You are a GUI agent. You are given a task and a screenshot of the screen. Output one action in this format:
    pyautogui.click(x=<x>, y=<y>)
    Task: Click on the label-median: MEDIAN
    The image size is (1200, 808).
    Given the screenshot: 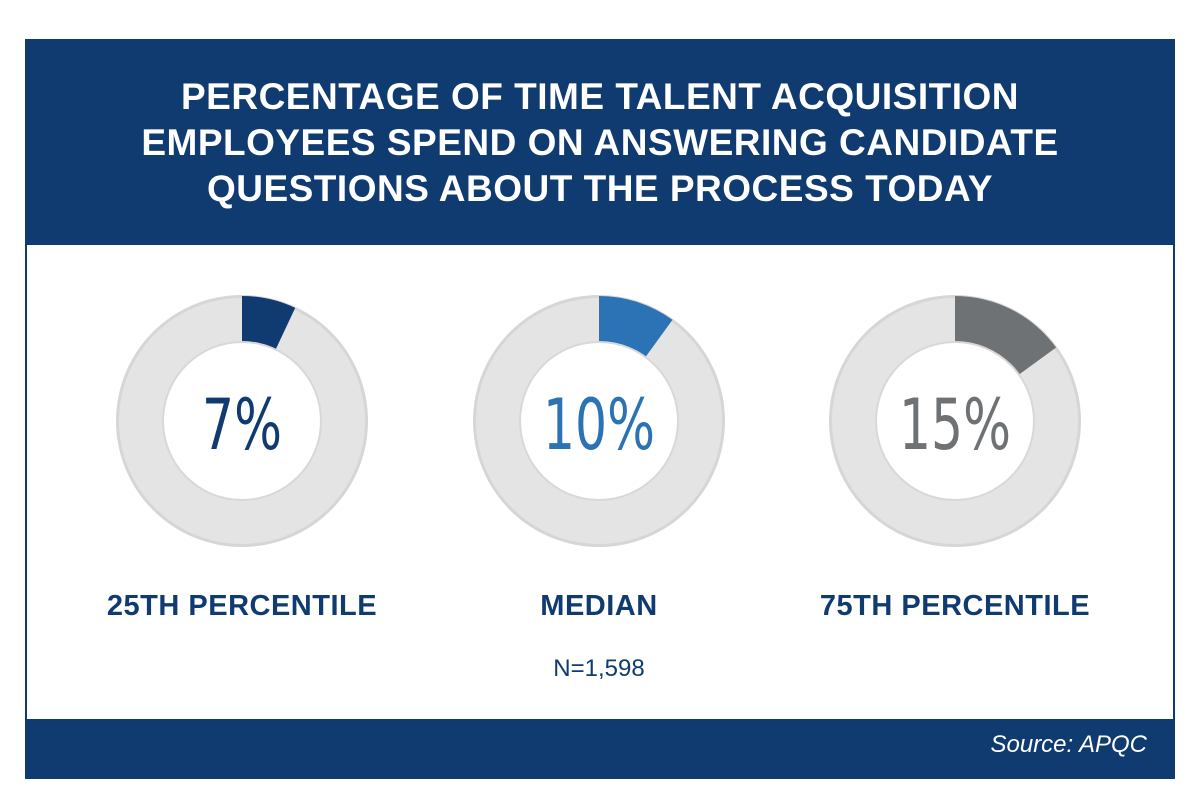 What is the action you would take?
    pyautogui.click(x=599, y=606)
    